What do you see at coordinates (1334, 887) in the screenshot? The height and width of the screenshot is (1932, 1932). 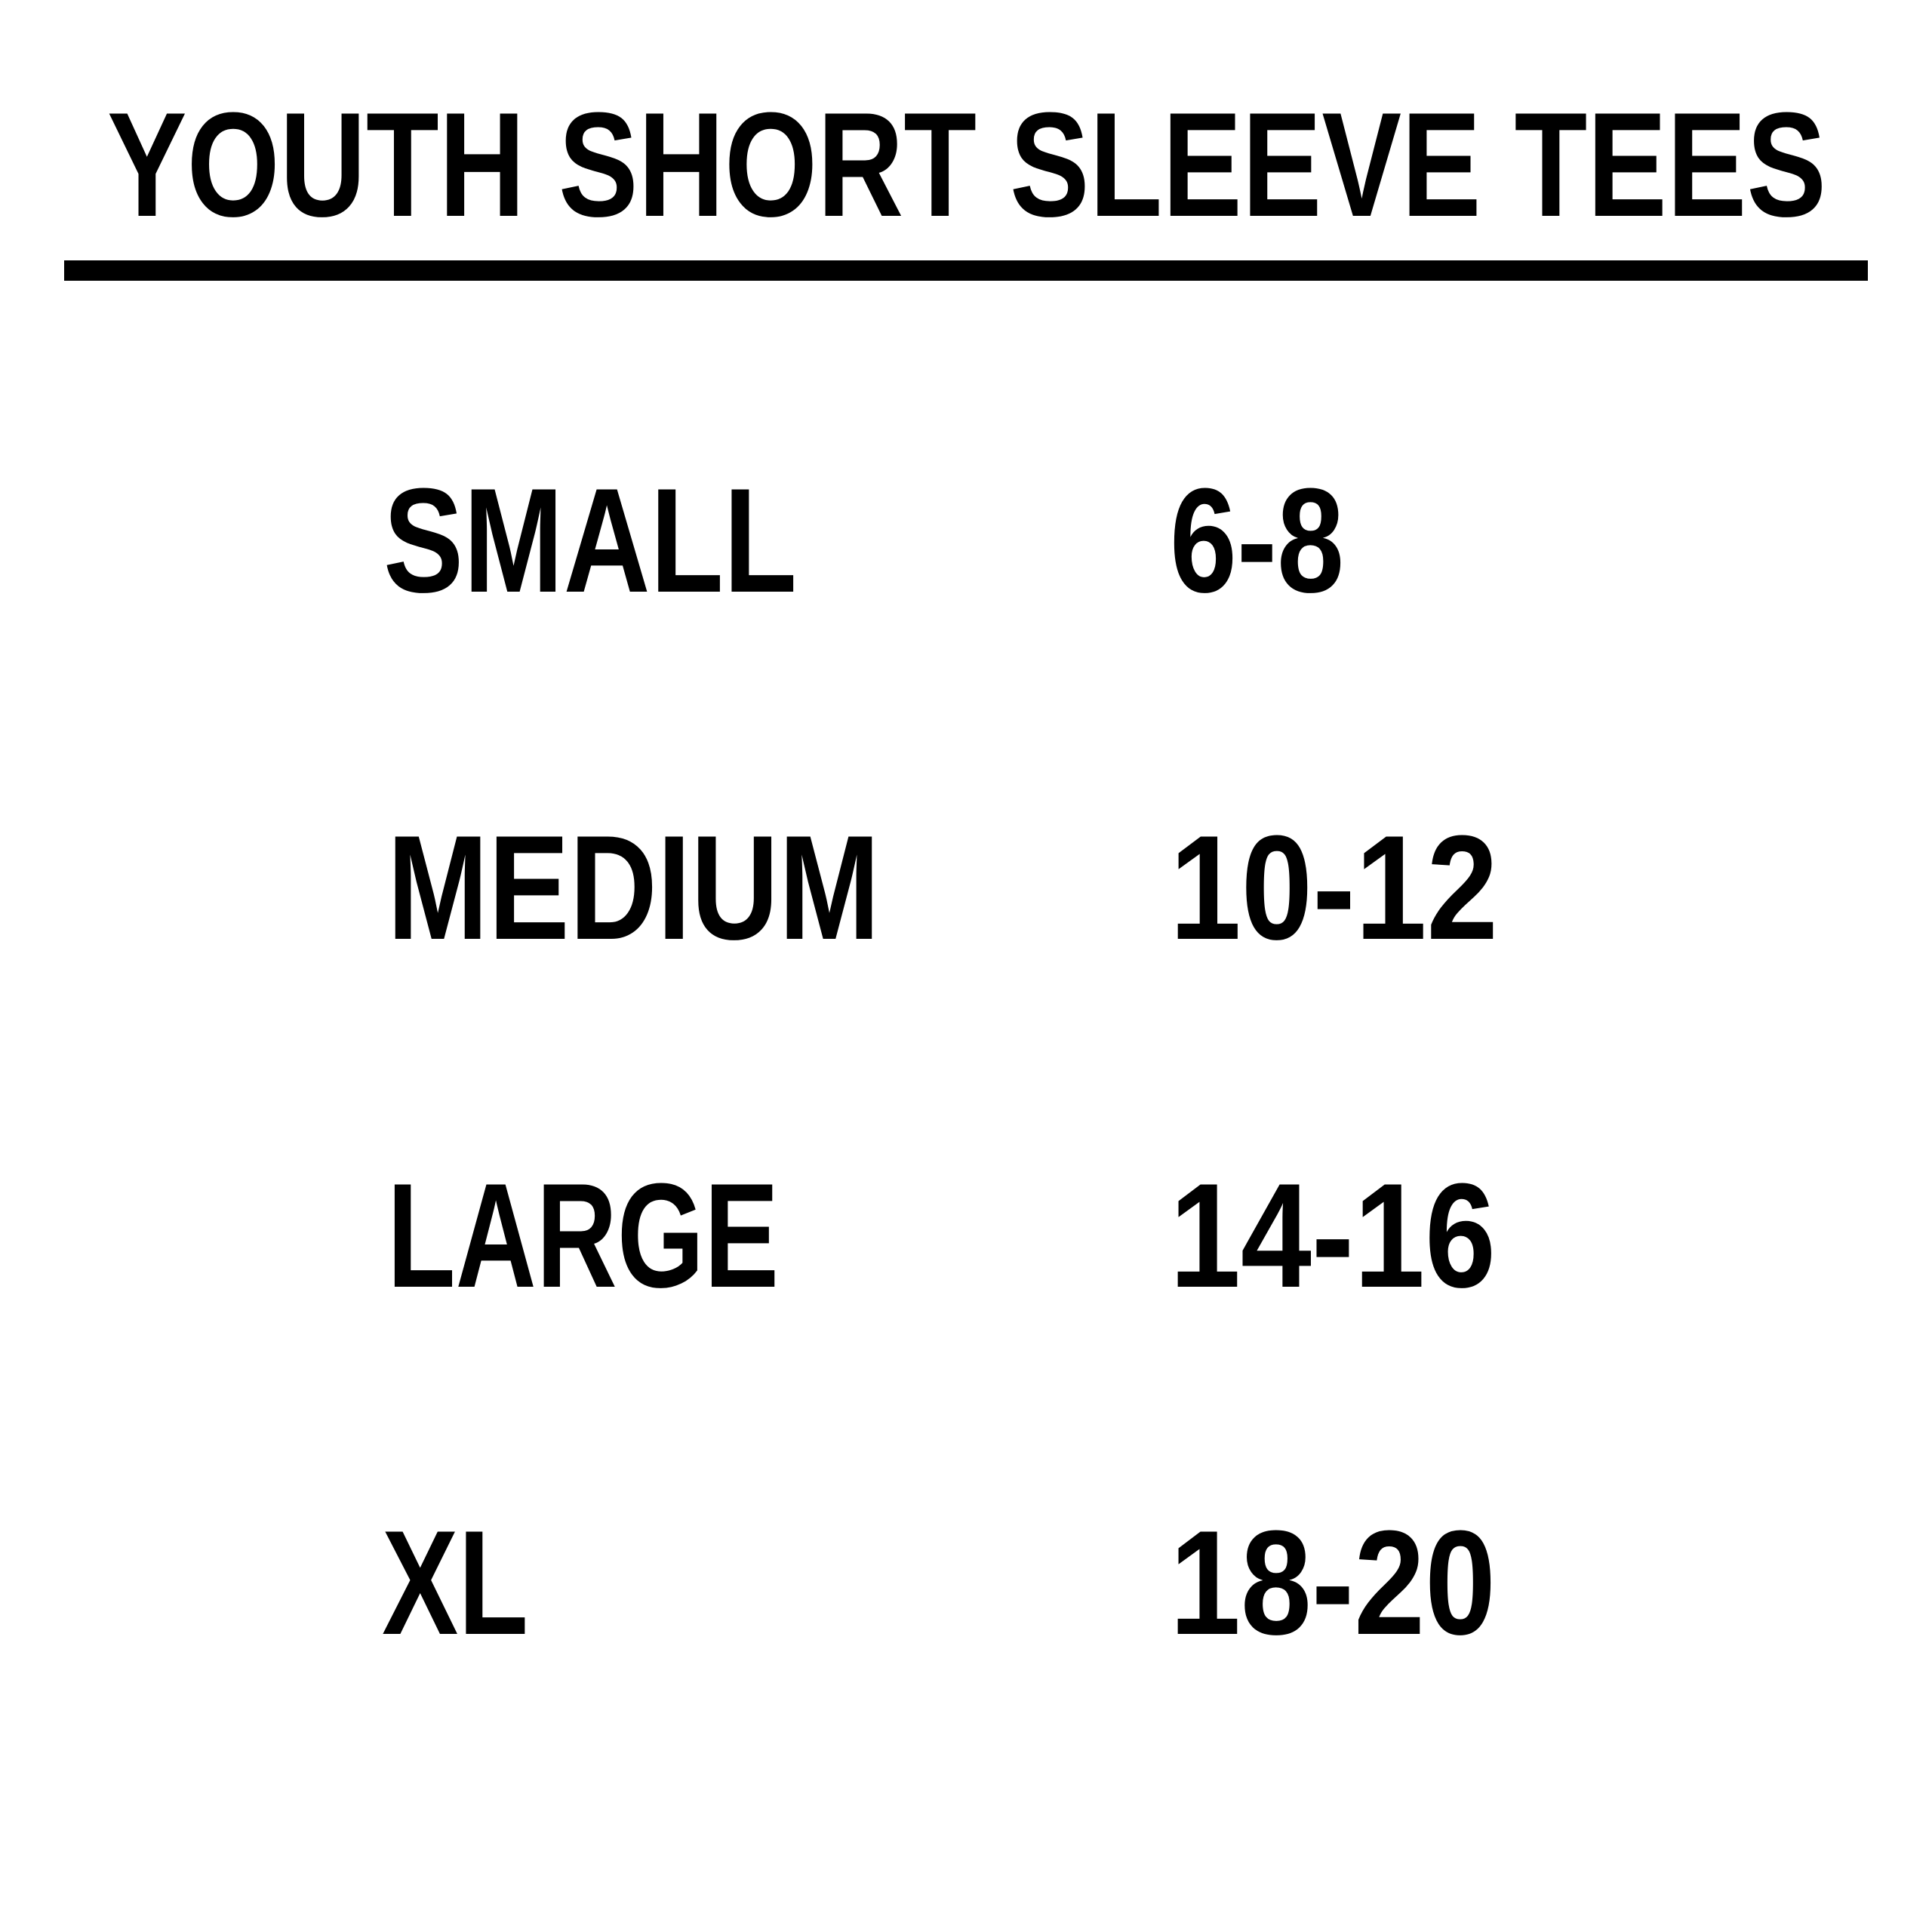 I see `size-range: 10-12` at bounding box center [1334, 887].